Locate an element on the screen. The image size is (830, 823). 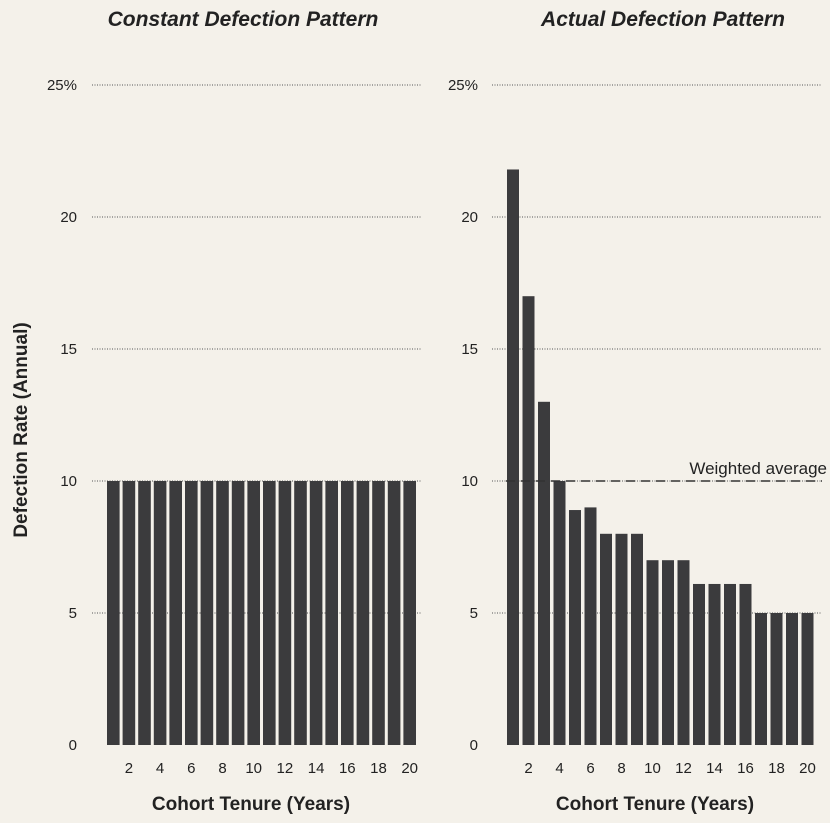
constant-x-axis-label: Cohort Tenure (Years) is located at coordinates (251, 804).